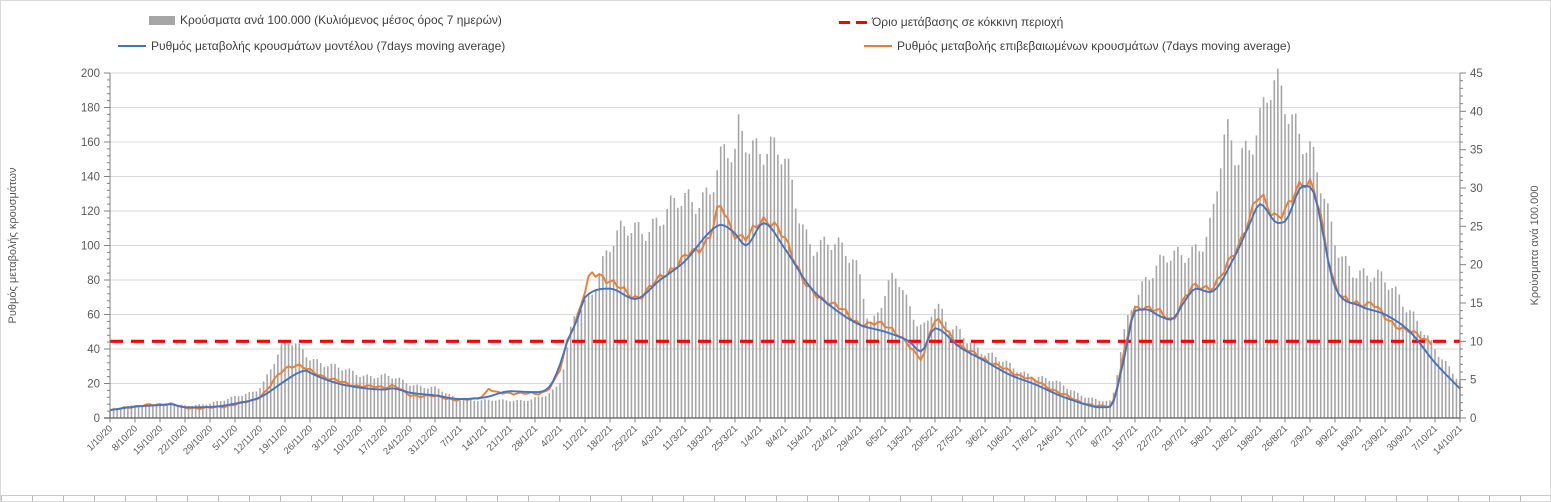 This screenshot has height=502, width=1551. What do you see at coordinates (700, 438) in the screenshot?
I see `svg-text: 18/3/21` at bounding box center [700, 438].